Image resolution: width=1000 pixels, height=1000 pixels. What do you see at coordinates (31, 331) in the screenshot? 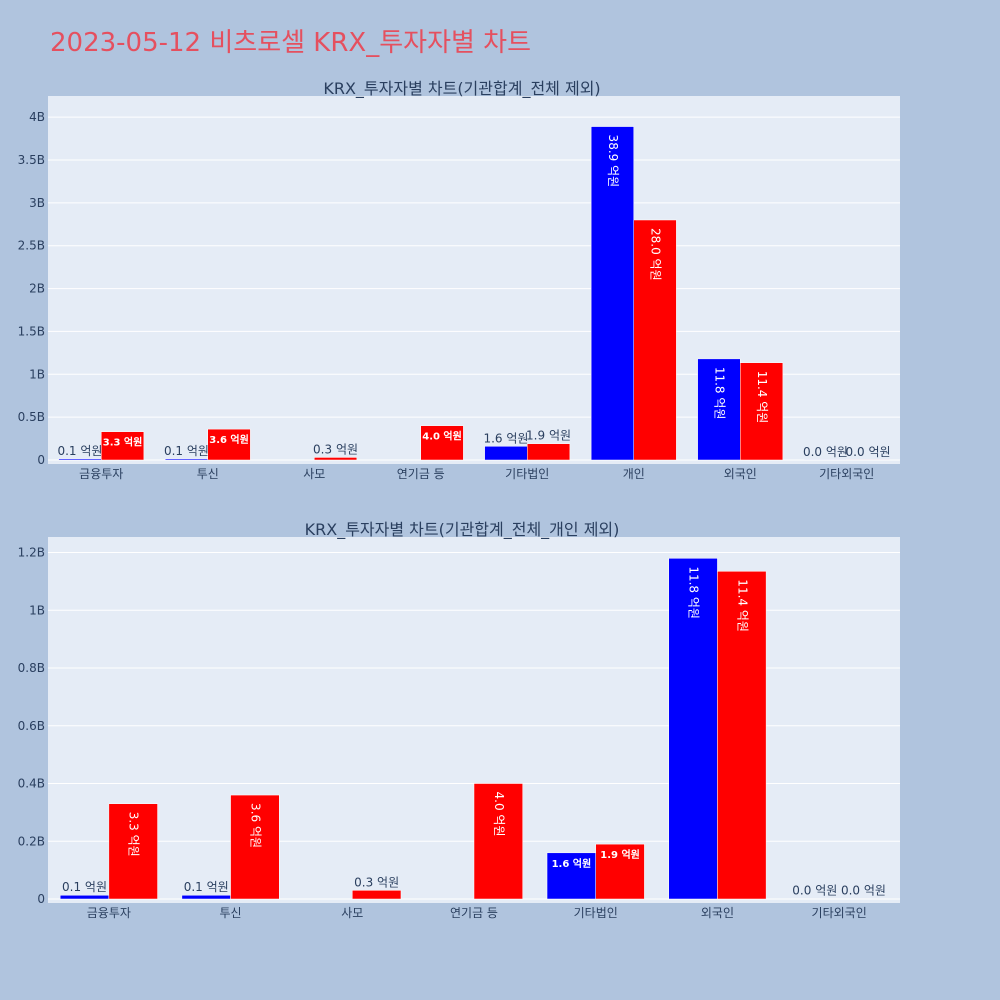
I see `y-tick-label: 1.5B` at bounding box center [31, 331].